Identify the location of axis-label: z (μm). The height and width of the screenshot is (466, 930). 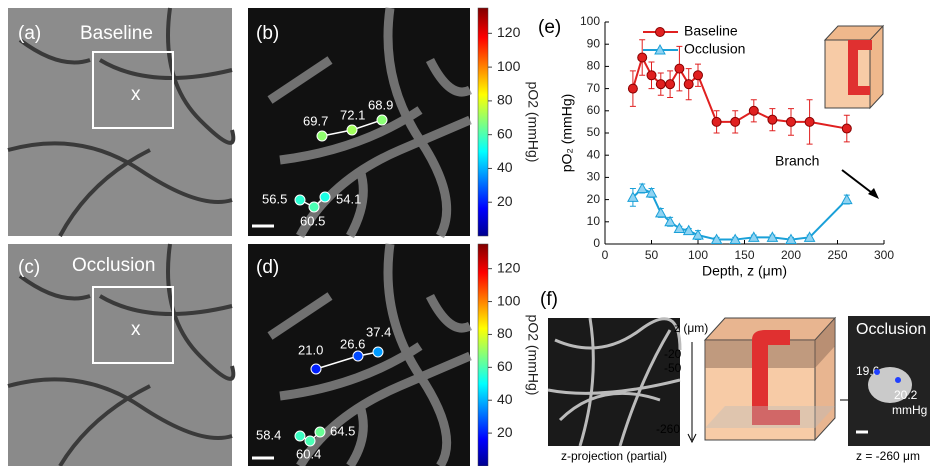
(691, 328).